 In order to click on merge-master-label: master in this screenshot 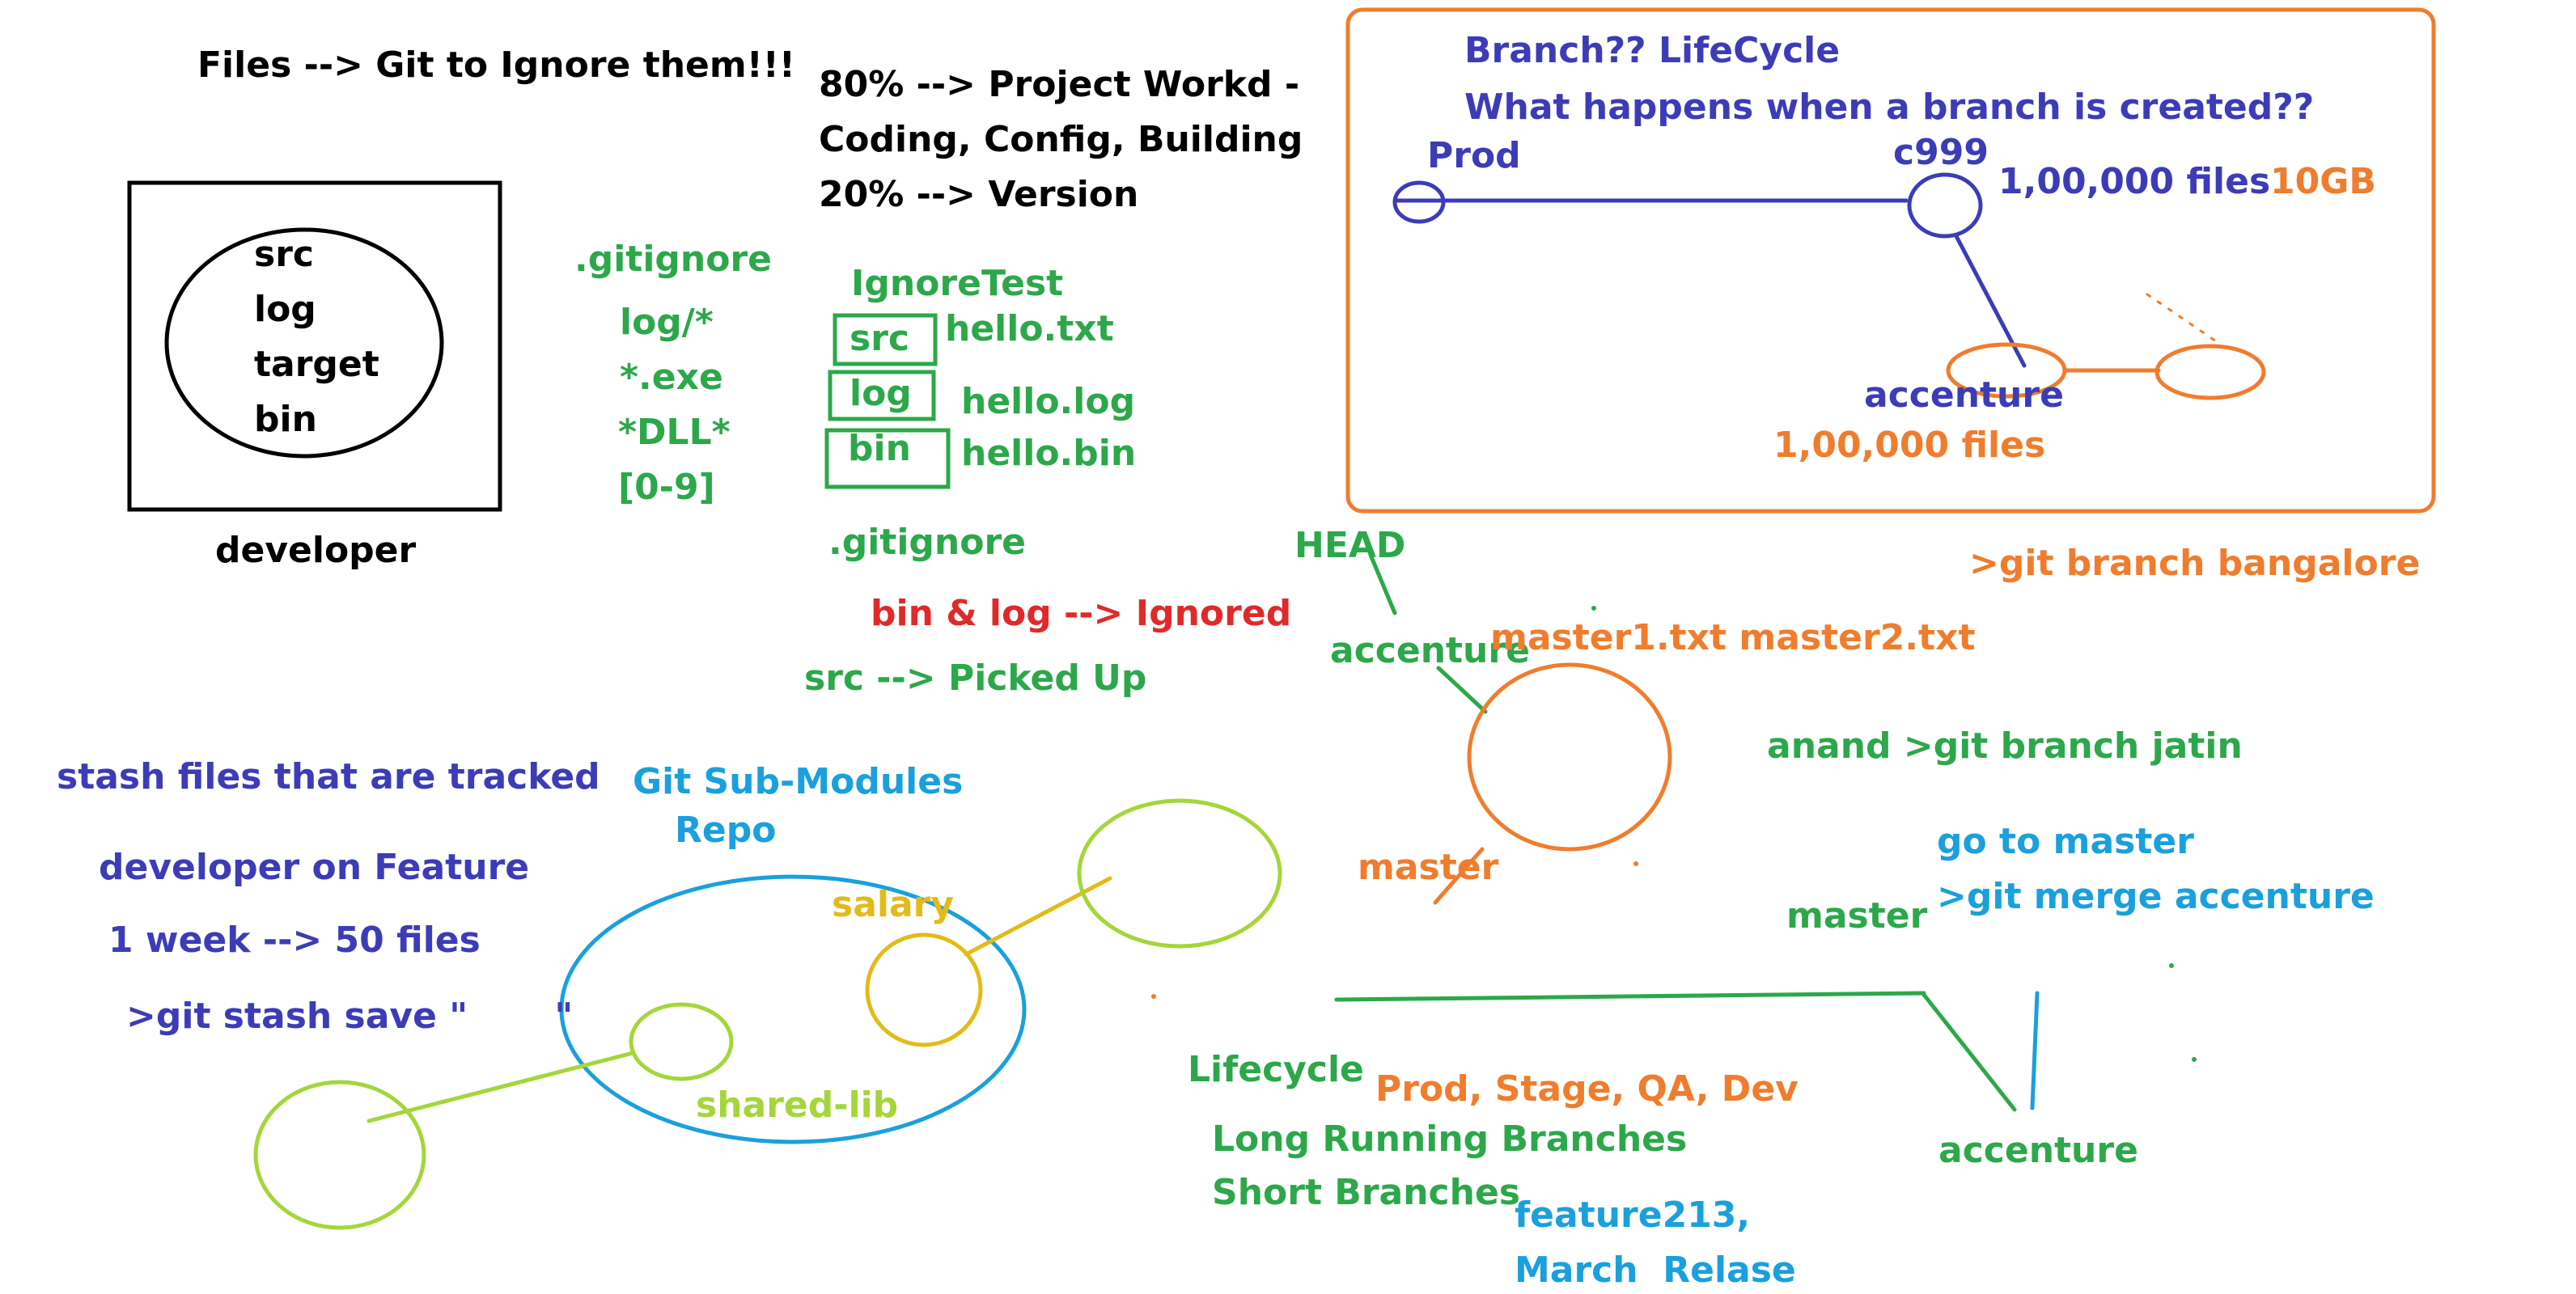, I will do `click(1857, 916)`.